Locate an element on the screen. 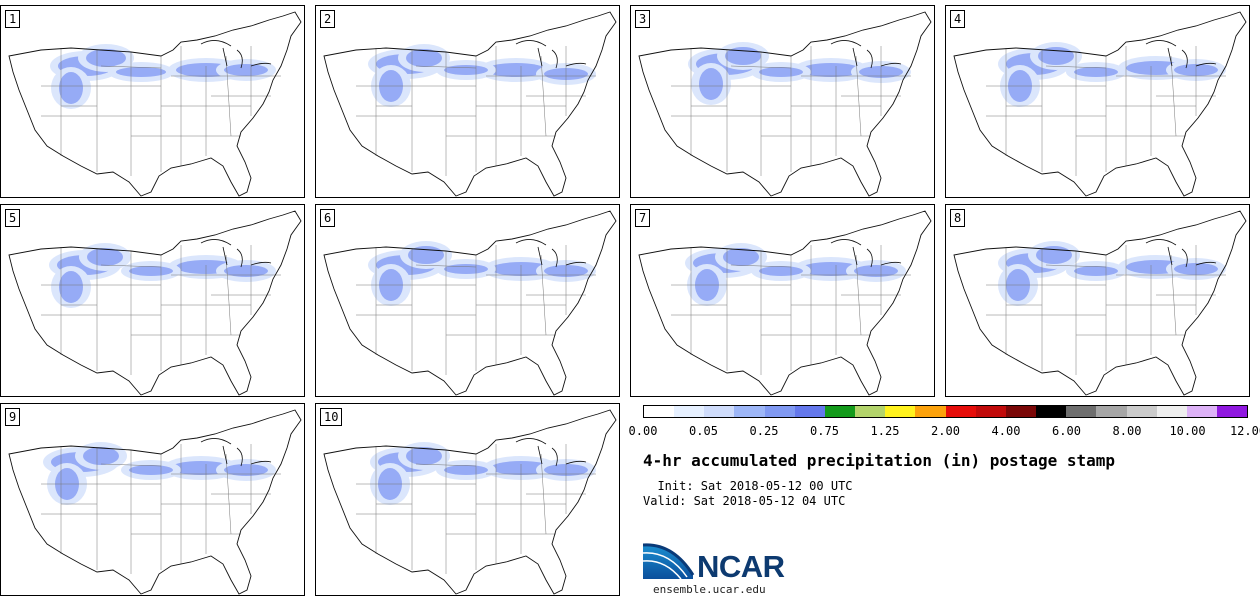 This screenshot has height=597, width=1260. colorbar-tick-label: 12.00 is located at coordinates (1244, 431).